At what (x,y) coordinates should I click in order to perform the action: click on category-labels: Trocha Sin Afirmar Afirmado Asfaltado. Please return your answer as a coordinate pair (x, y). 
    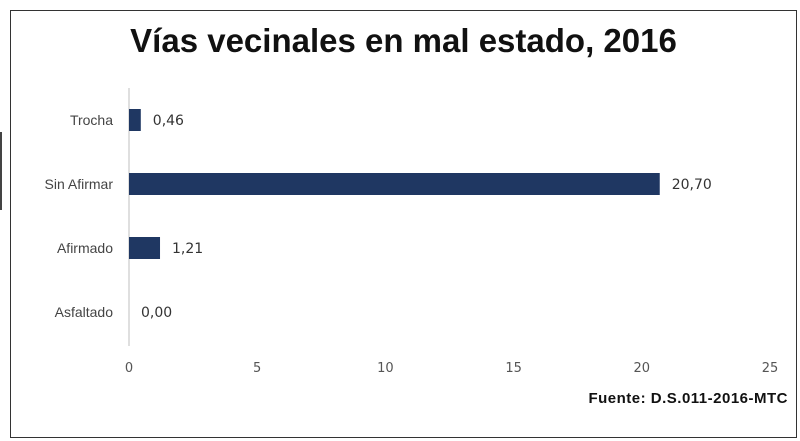
    Looking at the image, I should click on (79, 216).